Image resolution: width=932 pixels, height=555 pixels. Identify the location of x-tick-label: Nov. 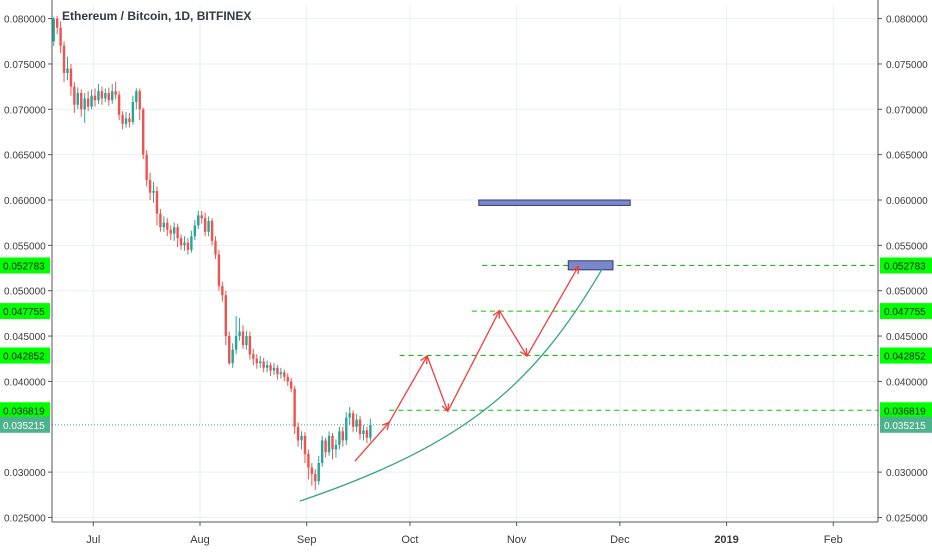
(517, 540).